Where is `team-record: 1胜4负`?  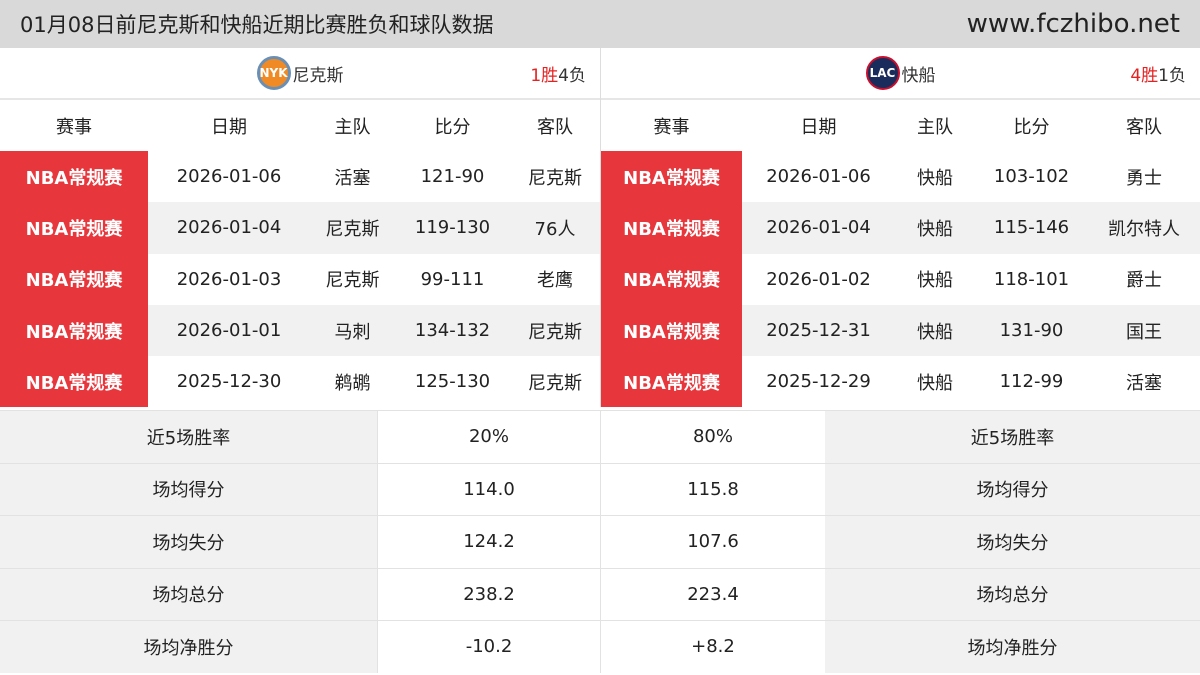 team-record: 1胜4负 is located at coordinates (558, 73).